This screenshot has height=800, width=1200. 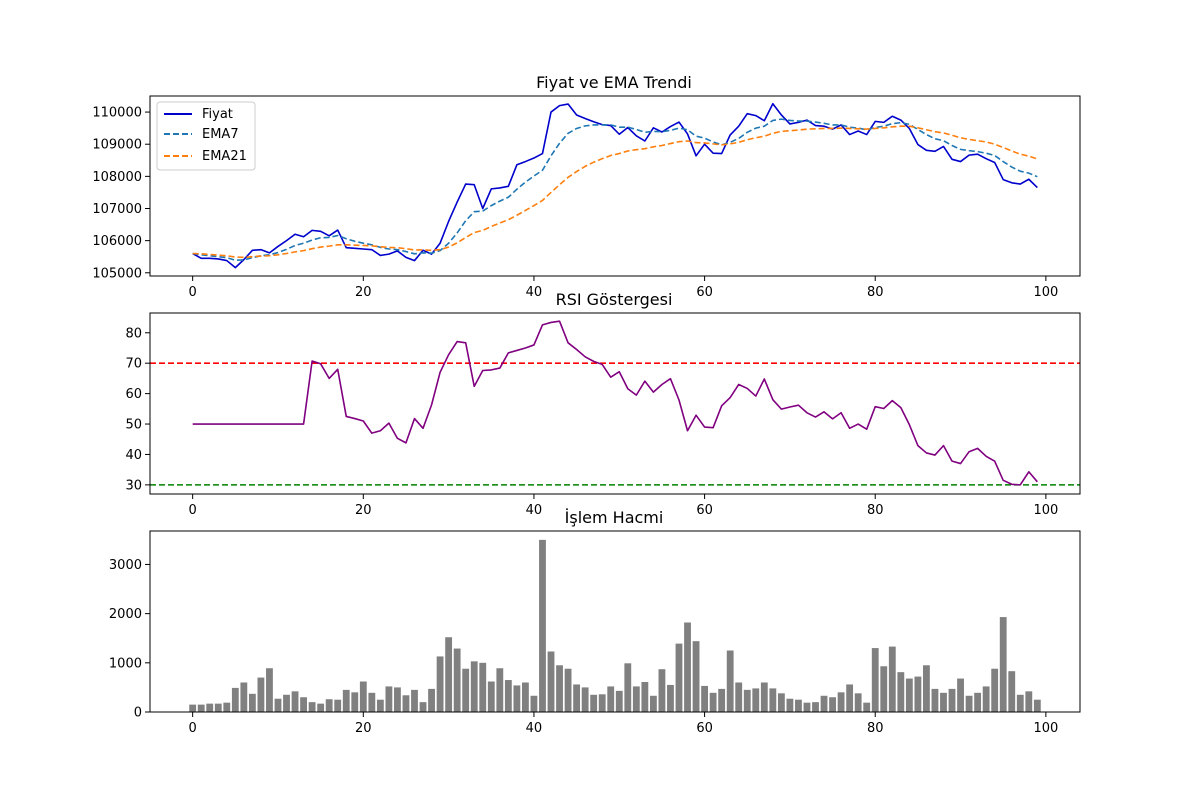 What do you see at coordinates (133, 333) in the screenshot?
I see `rsi-y-tick-label: 80` at bounding box center [133, 333].